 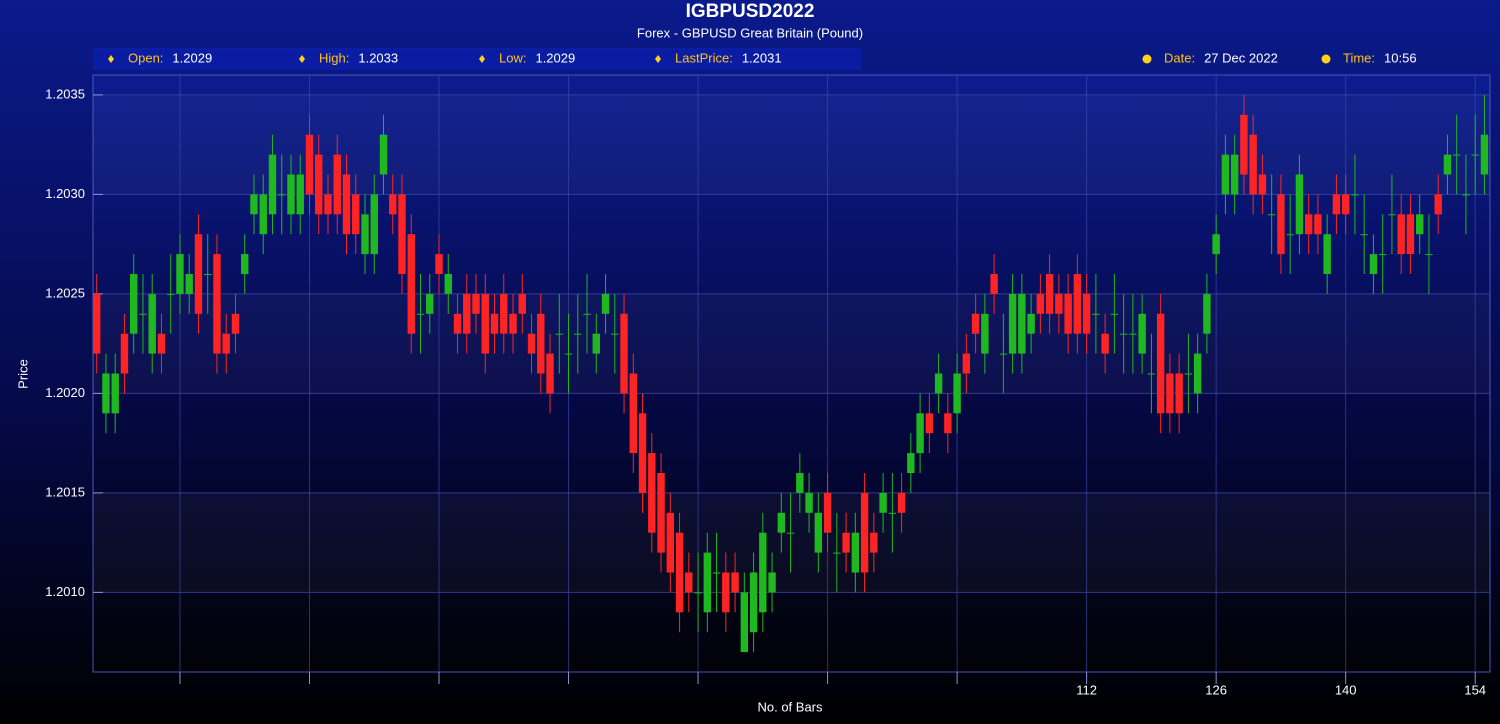 What do you see at coordinates (790, 706) in the screenshot?
I see `x-axis-label: No. of Bars` at bounding box center [790, 706].